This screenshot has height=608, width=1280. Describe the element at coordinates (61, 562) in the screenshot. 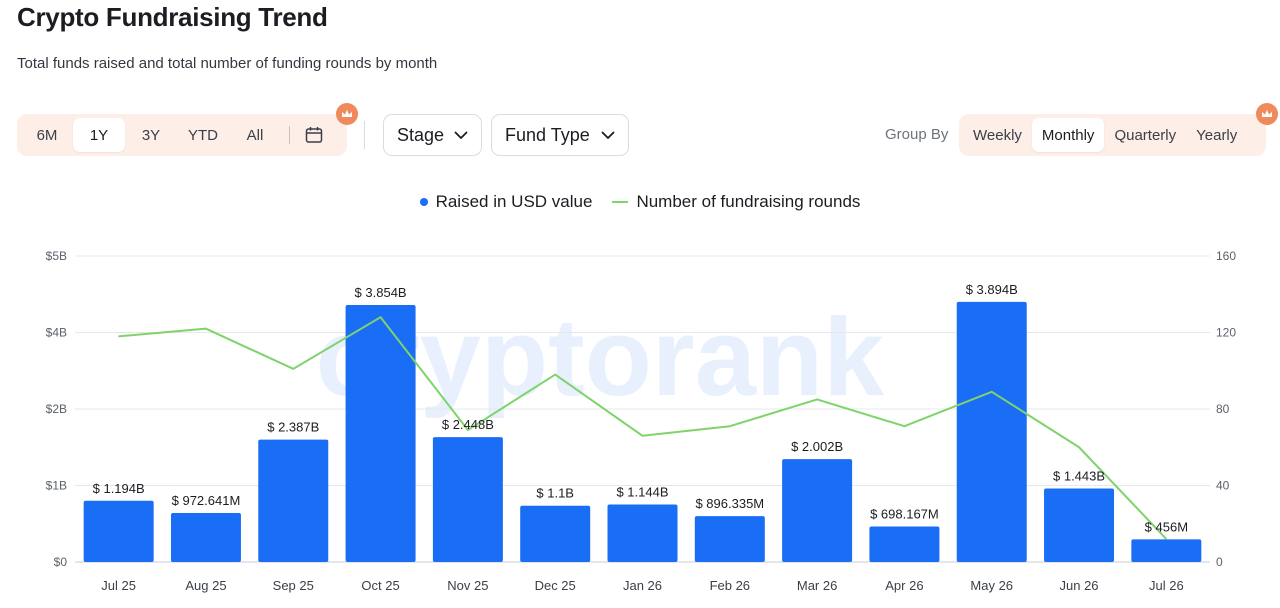

I see `y-left-tick-label: $0` at that location.